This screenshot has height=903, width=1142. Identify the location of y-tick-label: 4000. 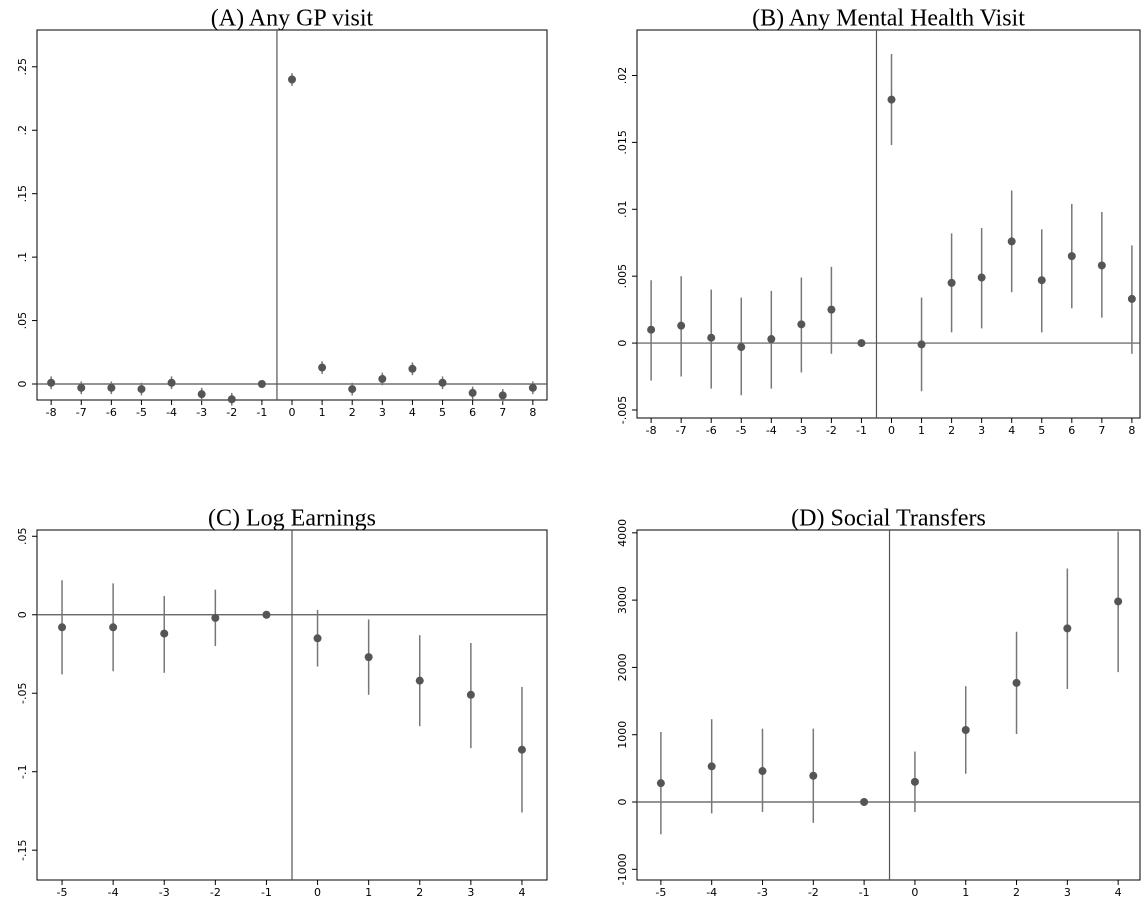
(622, 533).